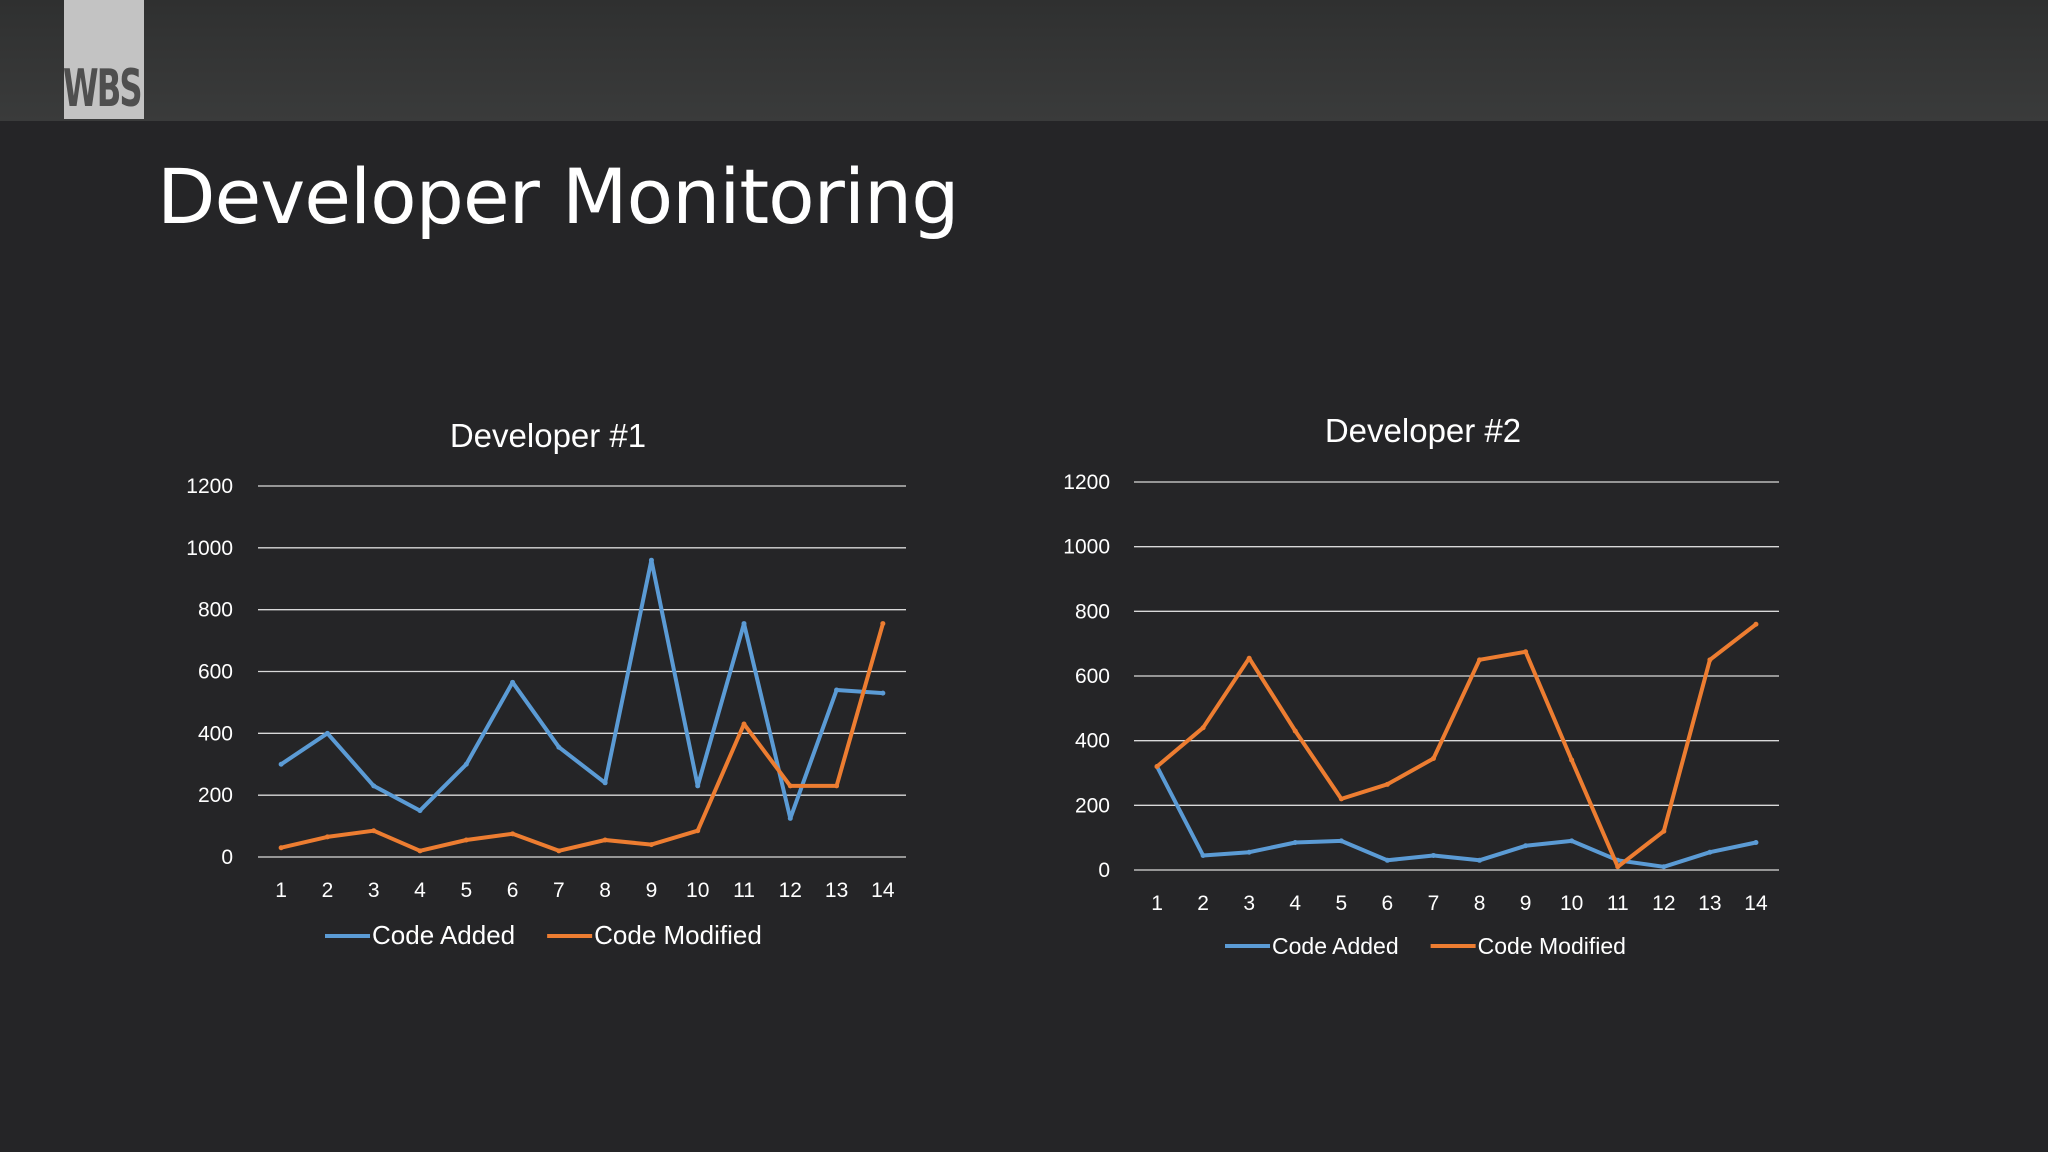  Describe the element at coordinates (104, 59) in the screenshot. I see `wbs-logo: WBS` at that location.